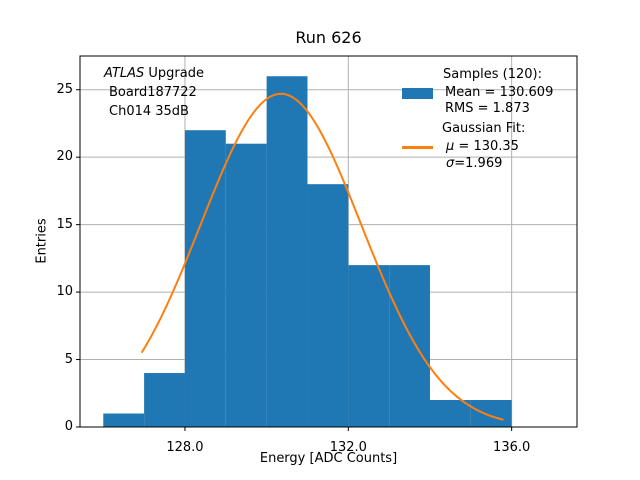 Image resolution: width=640 pixels, height=480 pixels. What do you see at coordinates (64, 89) in the screenshot?
I see `y-tick-label: 25` at bounding box center [64, 89].